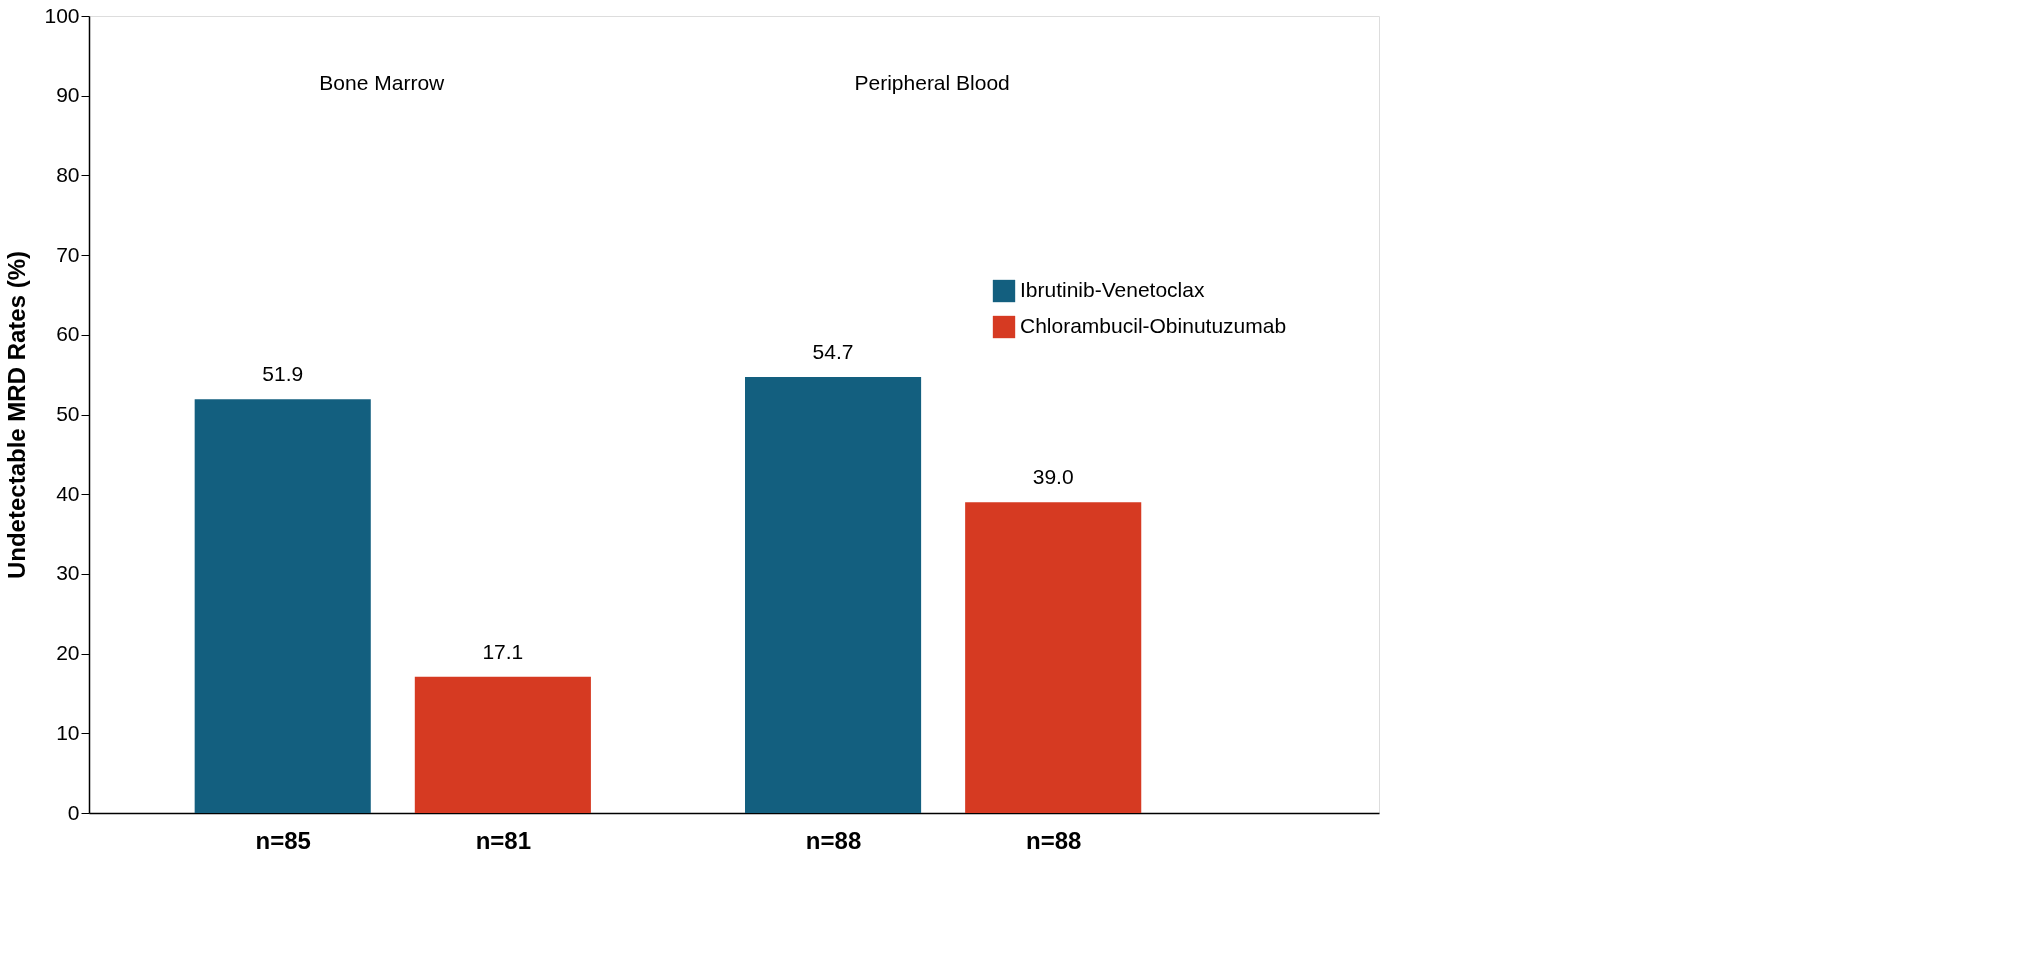  Describe the element at coordinates (68, 334) in the screenshot. I see `y-tick-label: 60` at that location.